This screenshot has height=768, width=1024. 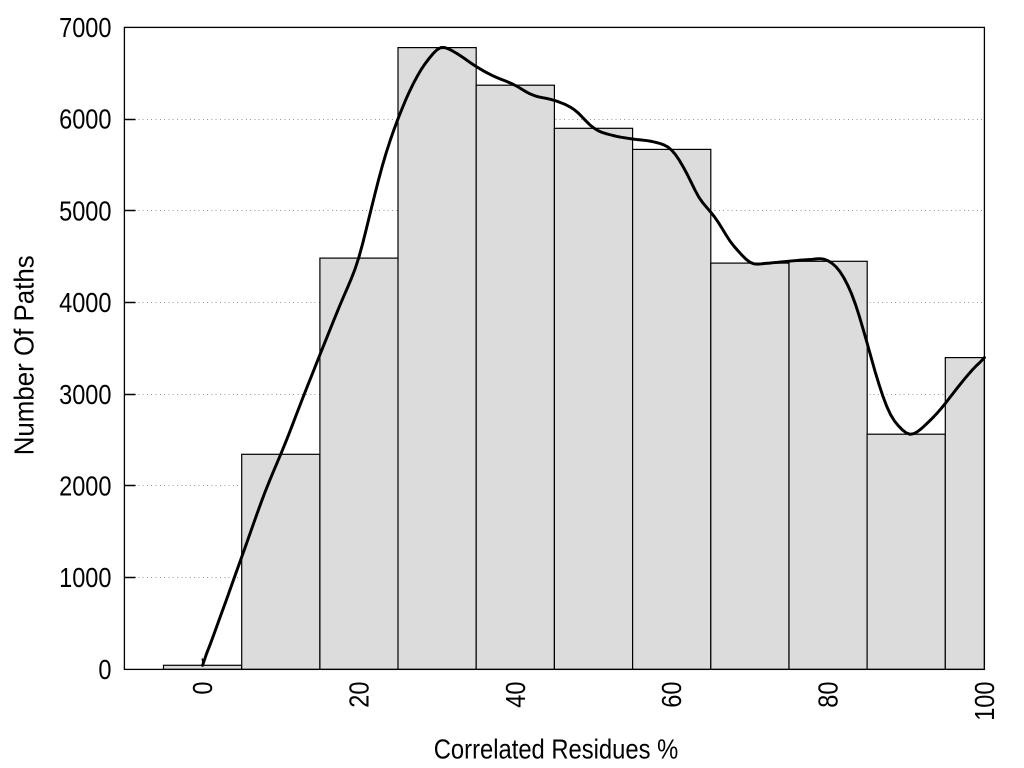 I want to click on svg-text: 60, so click(x=671, y=695).